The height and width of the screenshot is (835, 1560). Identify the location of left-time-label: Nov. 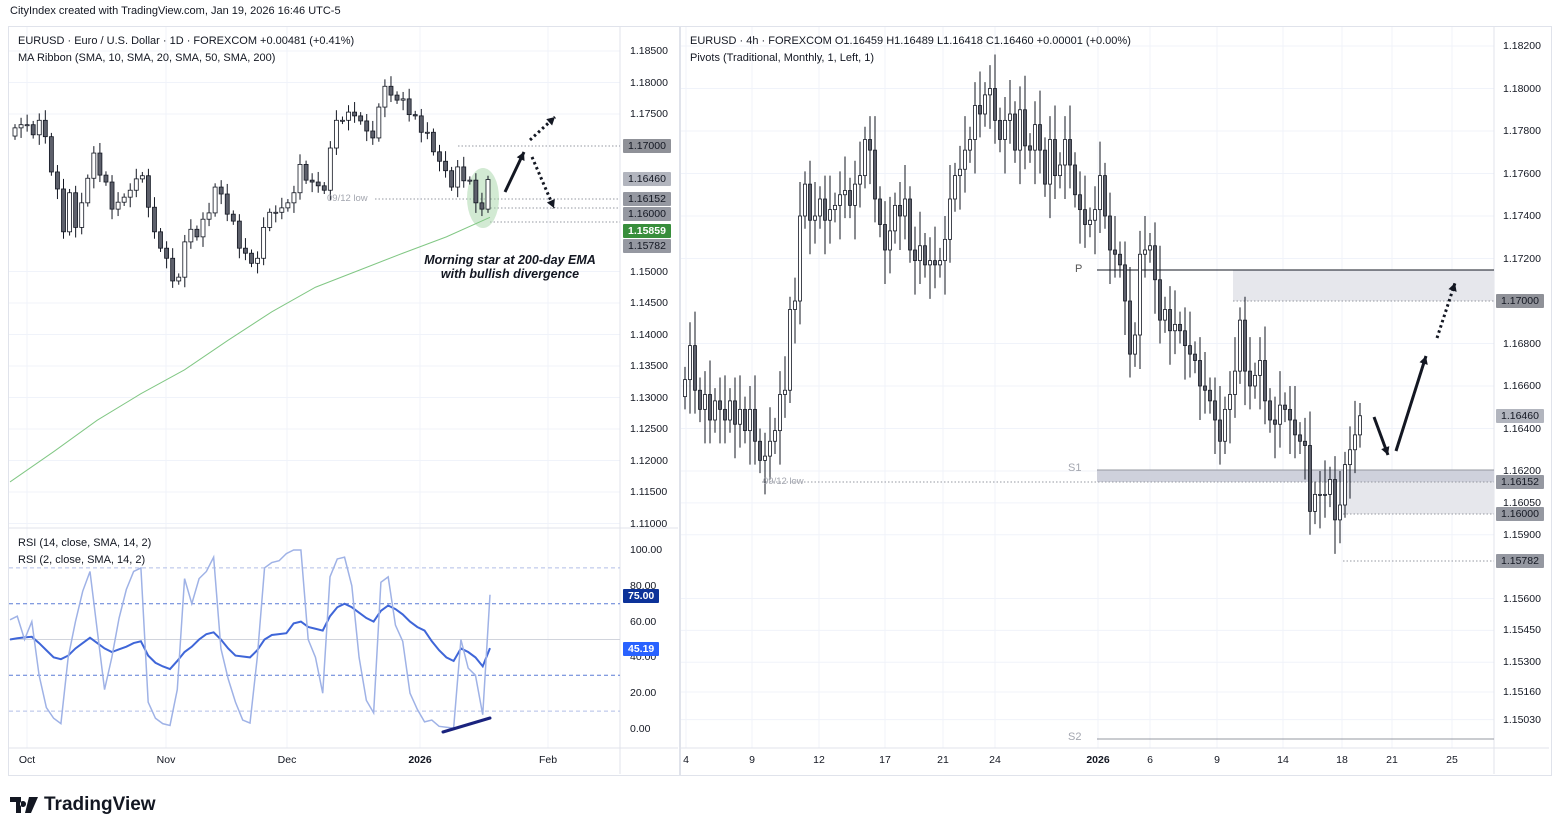
(166, 760).